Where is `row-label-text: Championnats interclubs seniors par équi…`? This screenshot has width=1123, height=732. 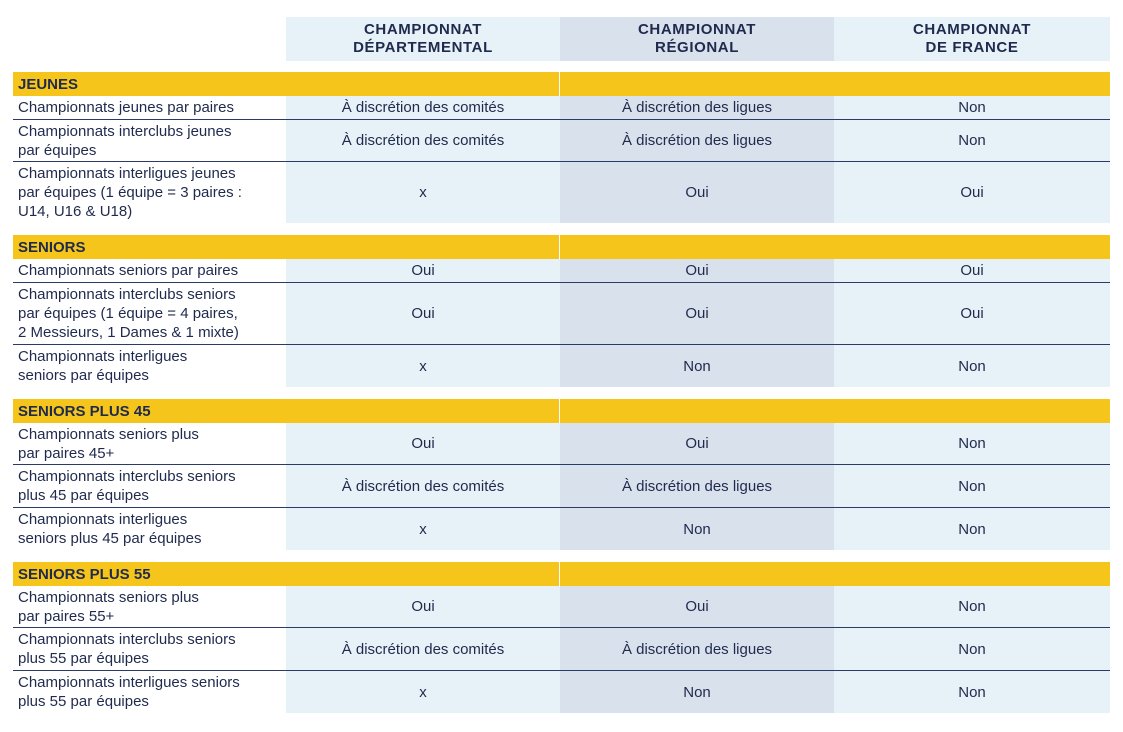 row-label-text: Championnats interclubs seniors par équi… is located at coordinates (128, 313).